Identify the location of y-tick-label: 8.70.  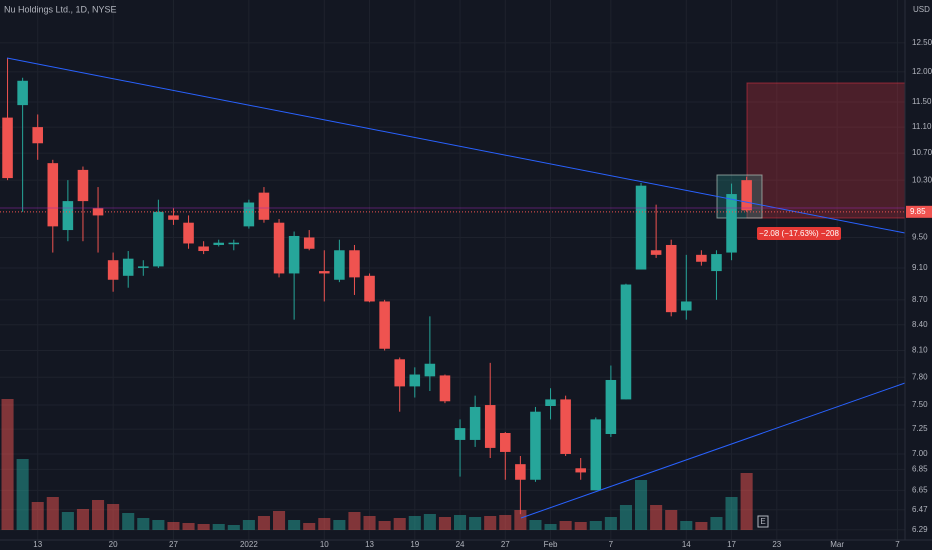
(920, 299).